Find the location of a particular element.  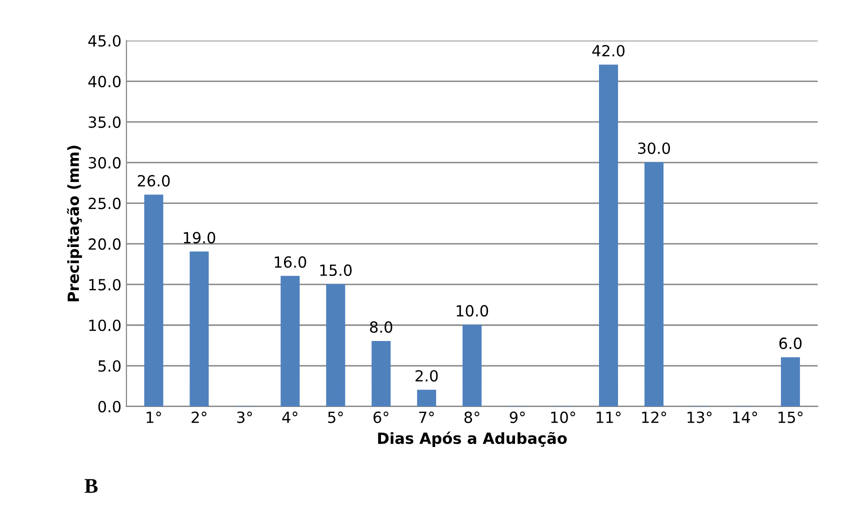

x-tick-label: 4° is located at coordinates (290, 417).